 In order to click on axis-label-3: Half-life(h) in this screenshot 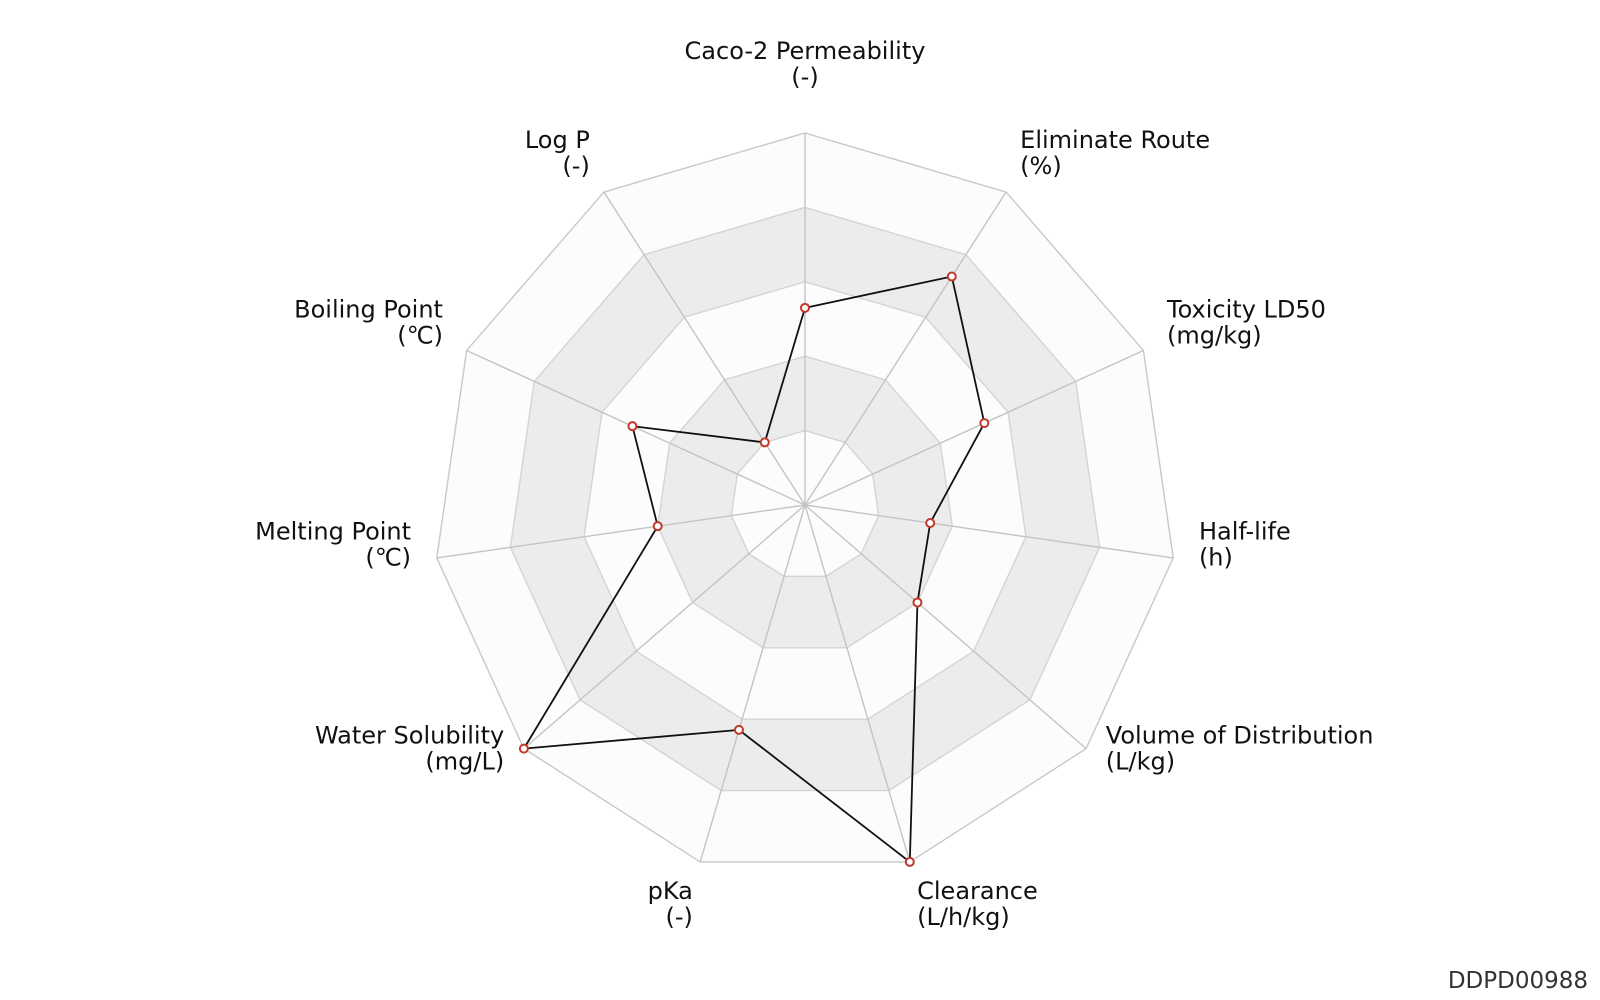, I will do `click(1245, 545)`.